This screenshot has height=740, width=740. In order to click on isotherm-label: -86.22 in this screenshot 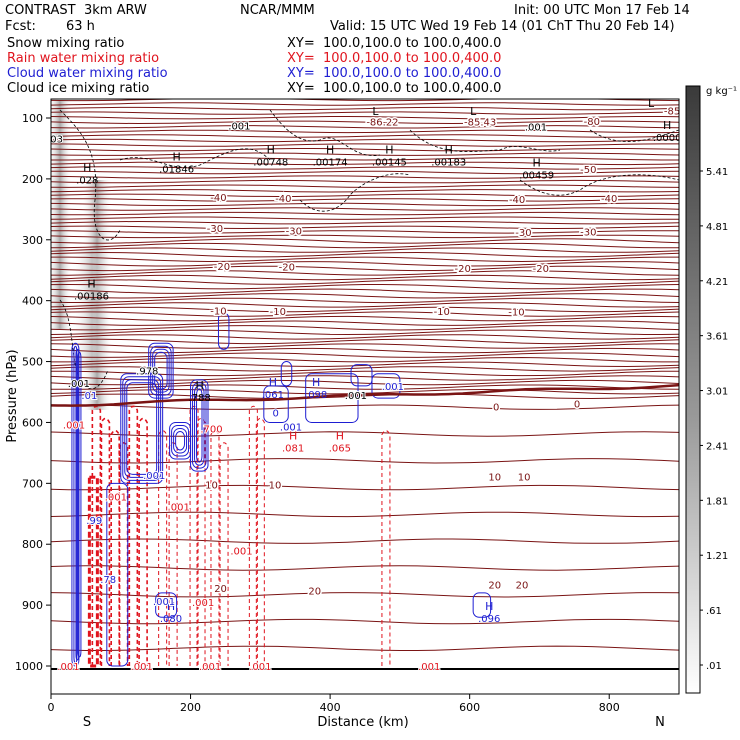, I will do `click(382, 123)`.